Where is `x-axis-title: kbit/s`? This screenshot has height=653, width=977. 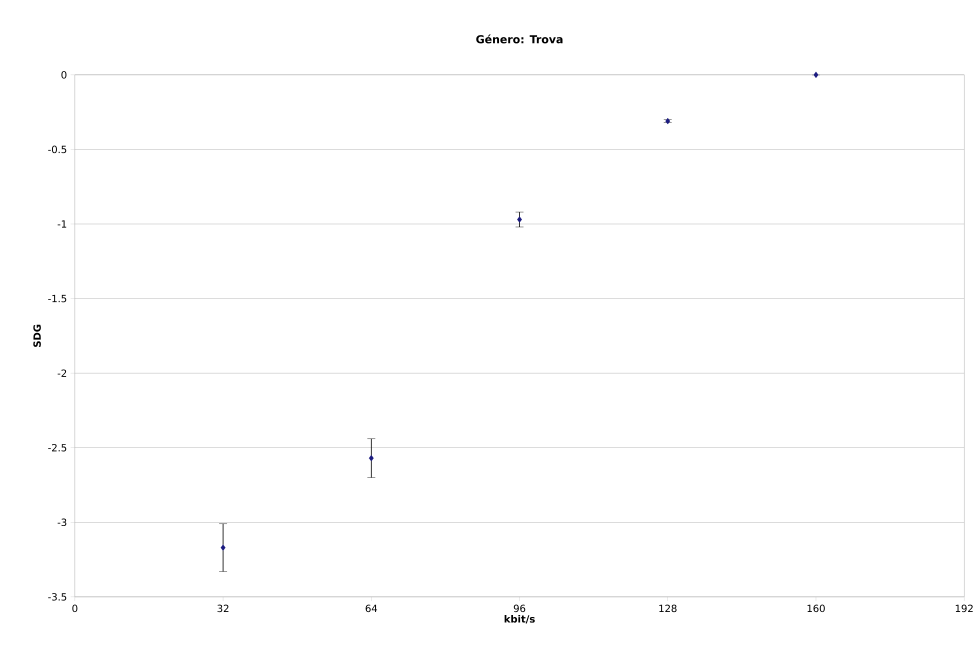 x-axis-title: kbit/s is located at coordinates (519, 619).